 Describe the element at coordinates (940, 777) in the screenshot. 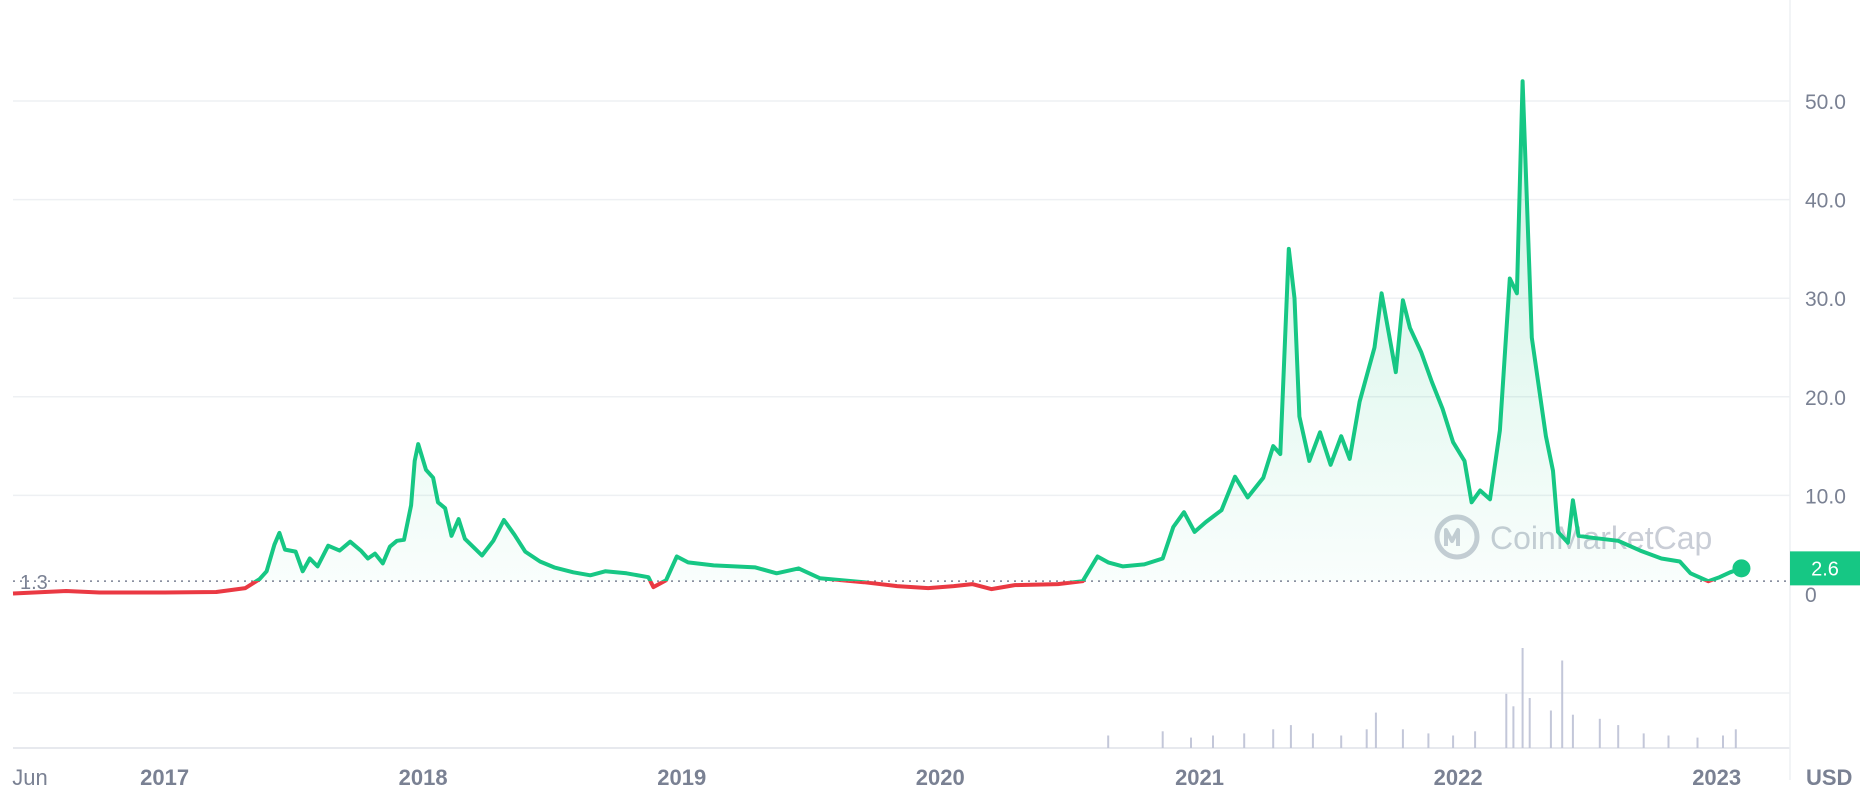

I see `x-tick-label: 2020` at that location.